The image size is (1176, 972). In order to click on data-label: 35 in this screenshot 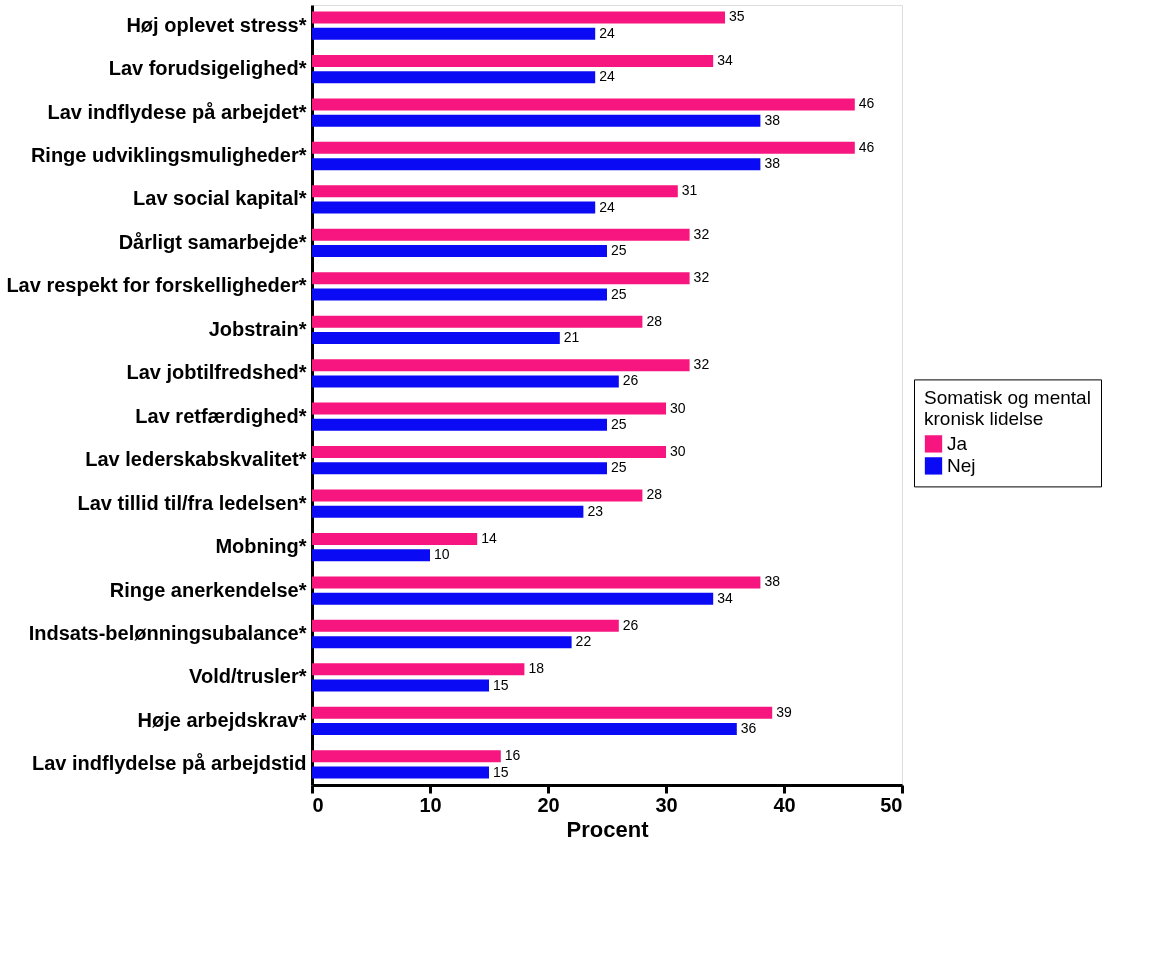, I will do `click(737, 16)`.